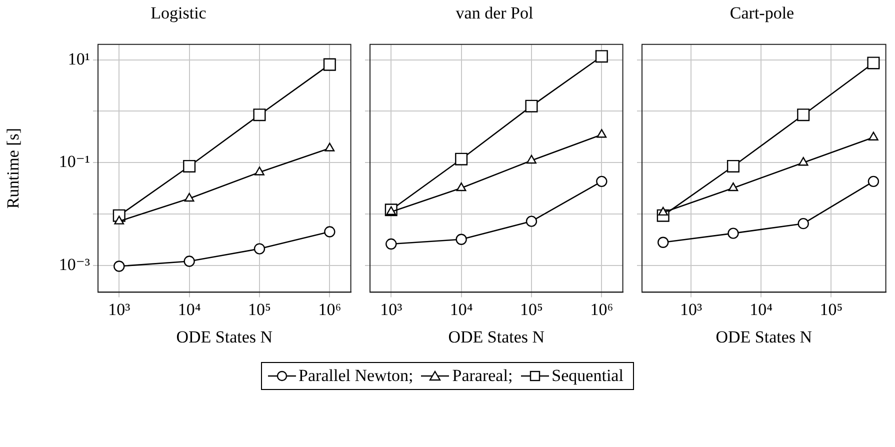 Image resolution: width=895 pixels, height=447 pixels. What do you see at coordinates (13, 168) in the screenshot?
I see `y-axis-title: Runtime [s]` at bounding box center [13, 168].